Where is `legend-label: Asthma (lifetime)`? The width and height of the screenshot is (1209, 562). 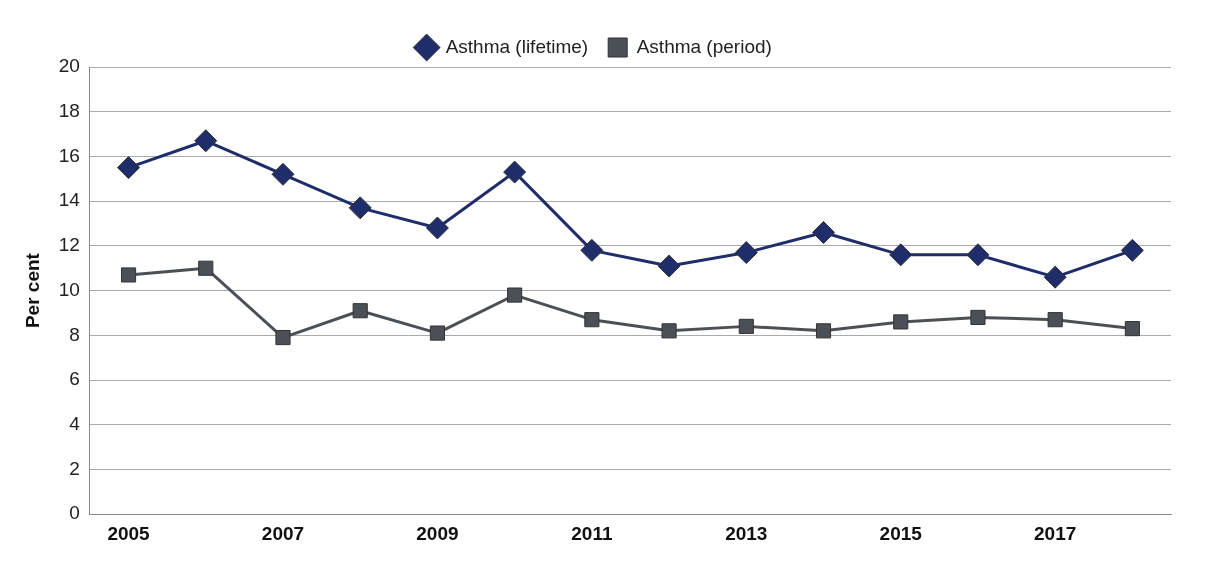
legend-label: Asthma (lifetime) is located at coordinates (517, 46).